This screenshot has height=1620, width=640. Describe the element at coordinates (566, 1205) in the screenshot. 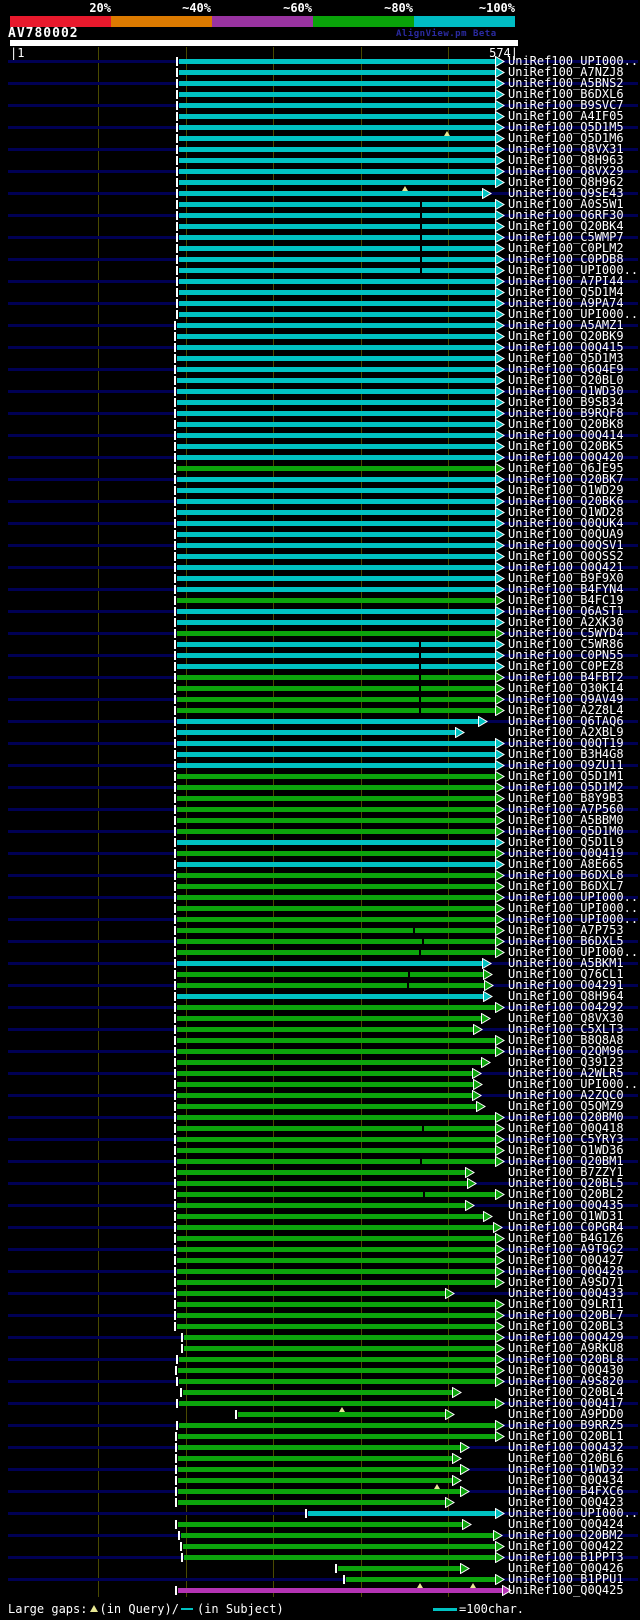

I see `subject-label: UniRef100_Q0Q435` at that location.